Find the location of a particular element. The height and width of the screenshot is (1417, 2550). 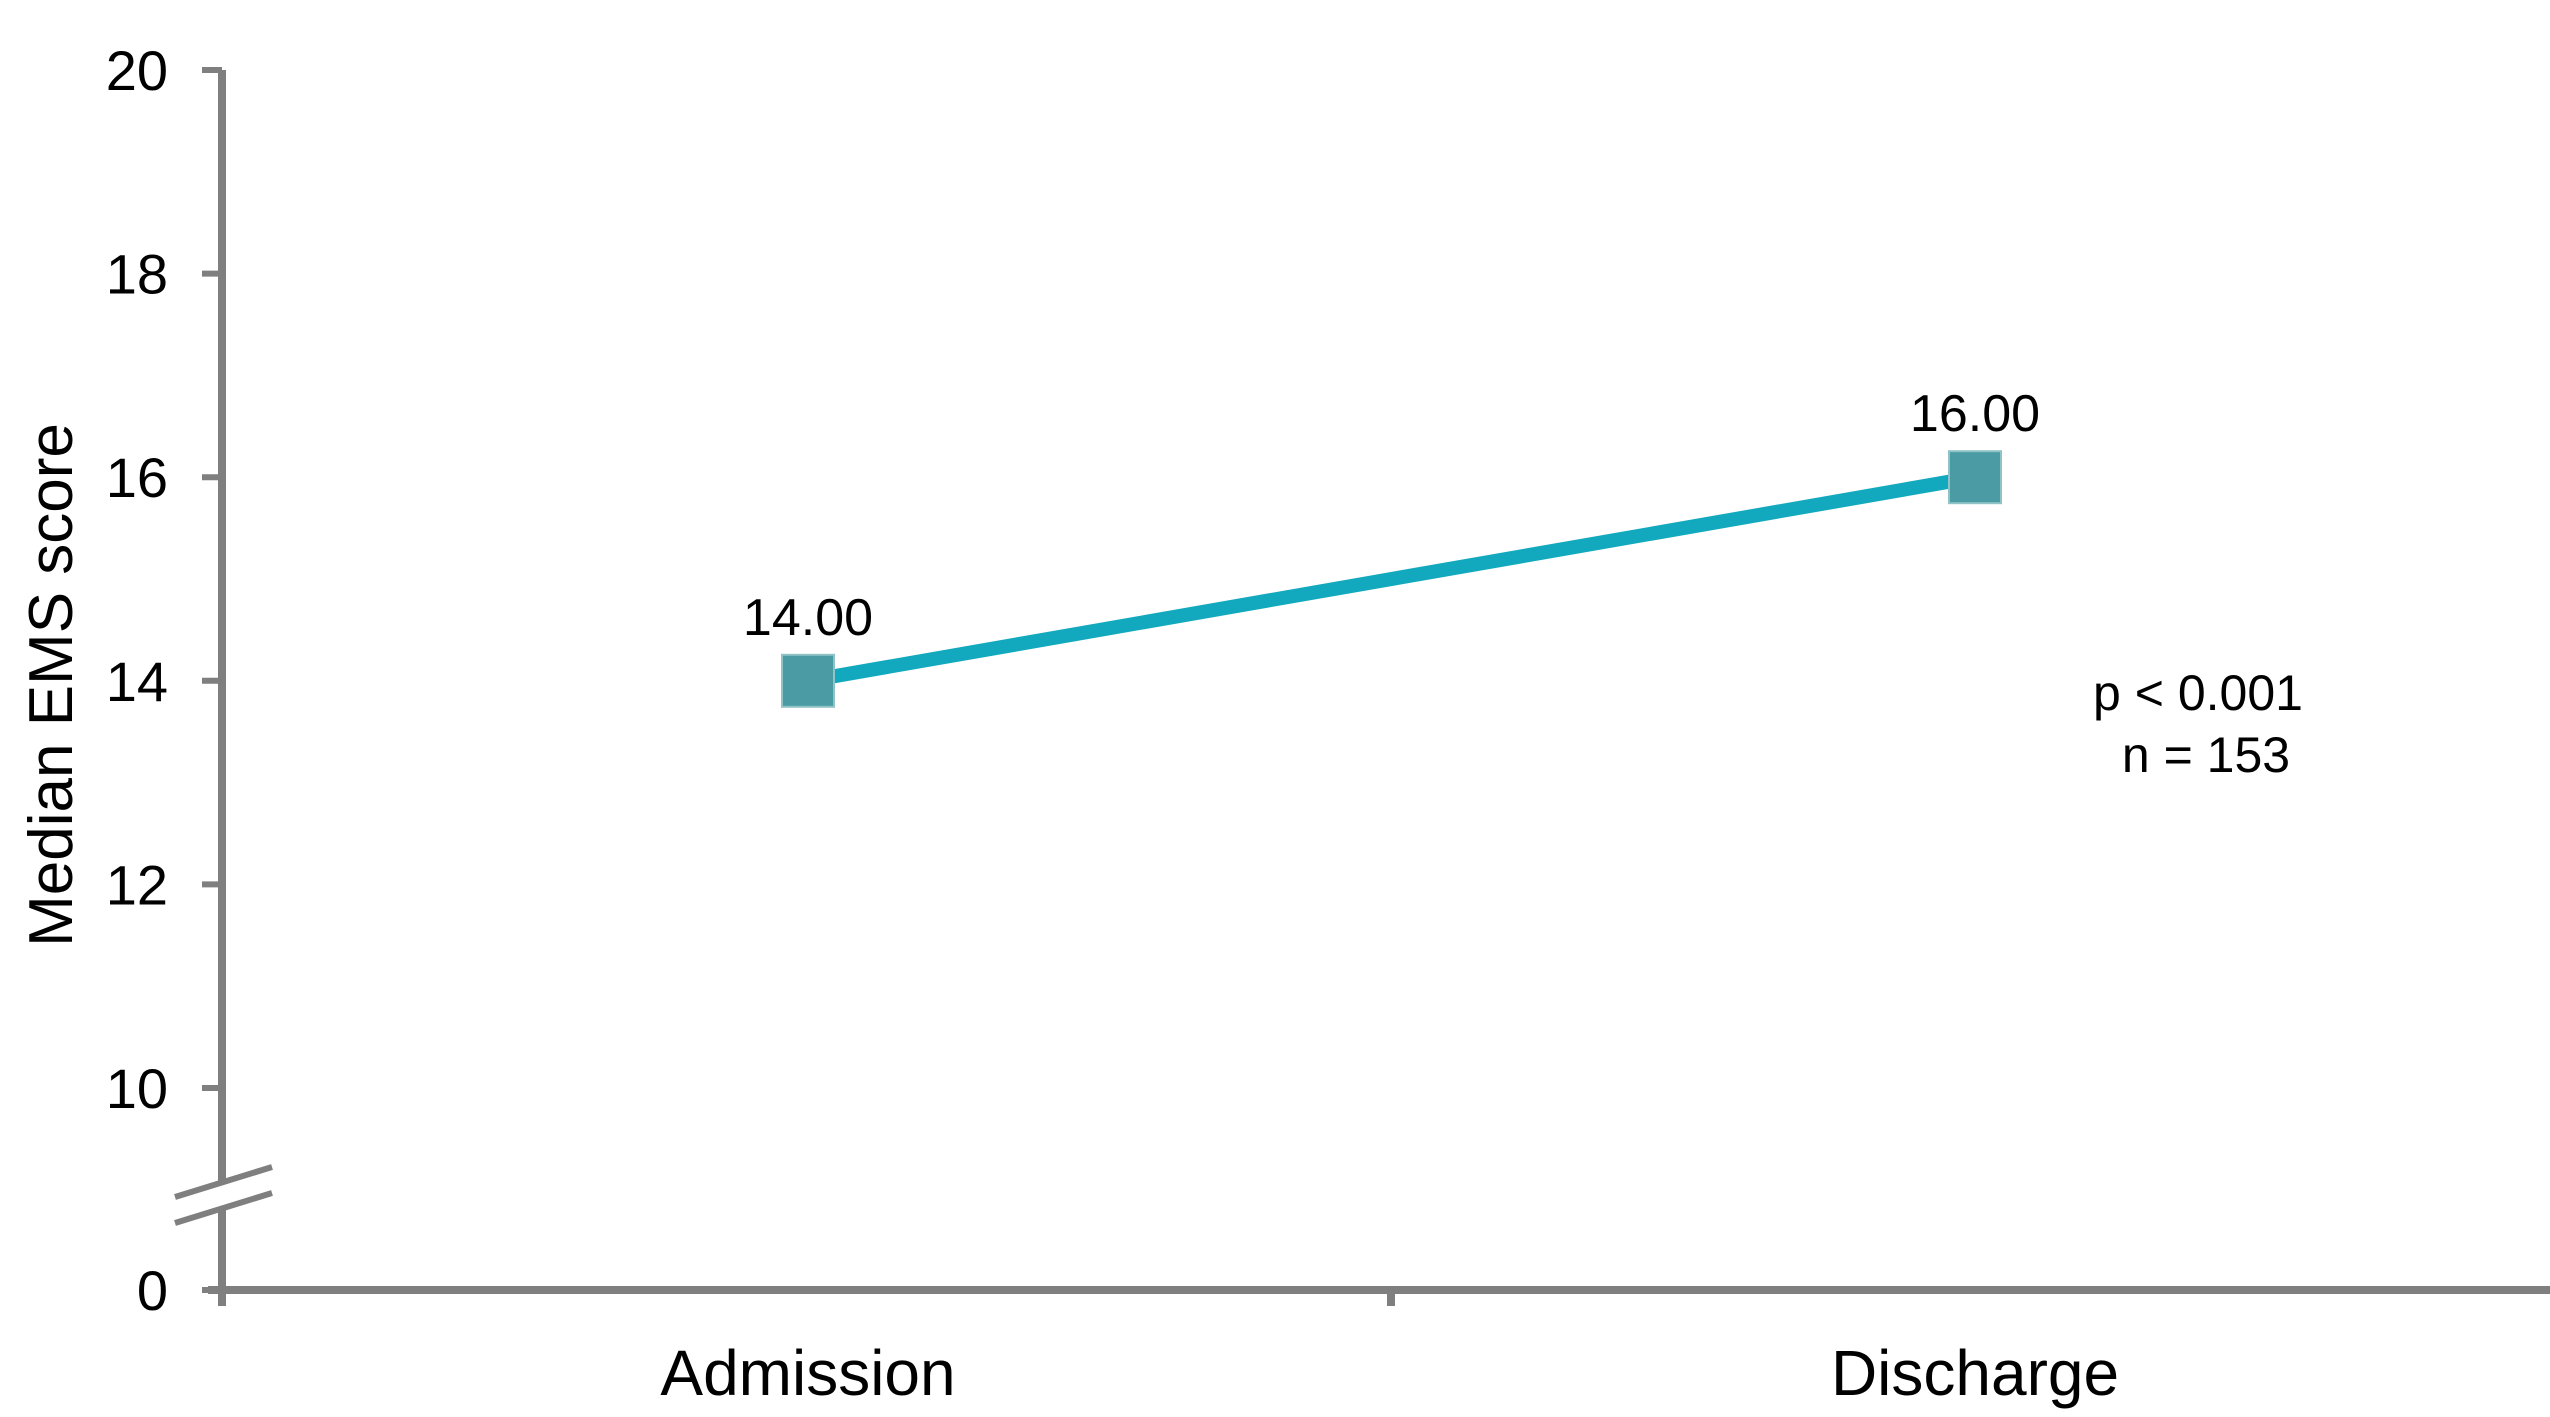

y-ticks: 0 10 12 14 16 18 20 is located at coordinates (164, 680).